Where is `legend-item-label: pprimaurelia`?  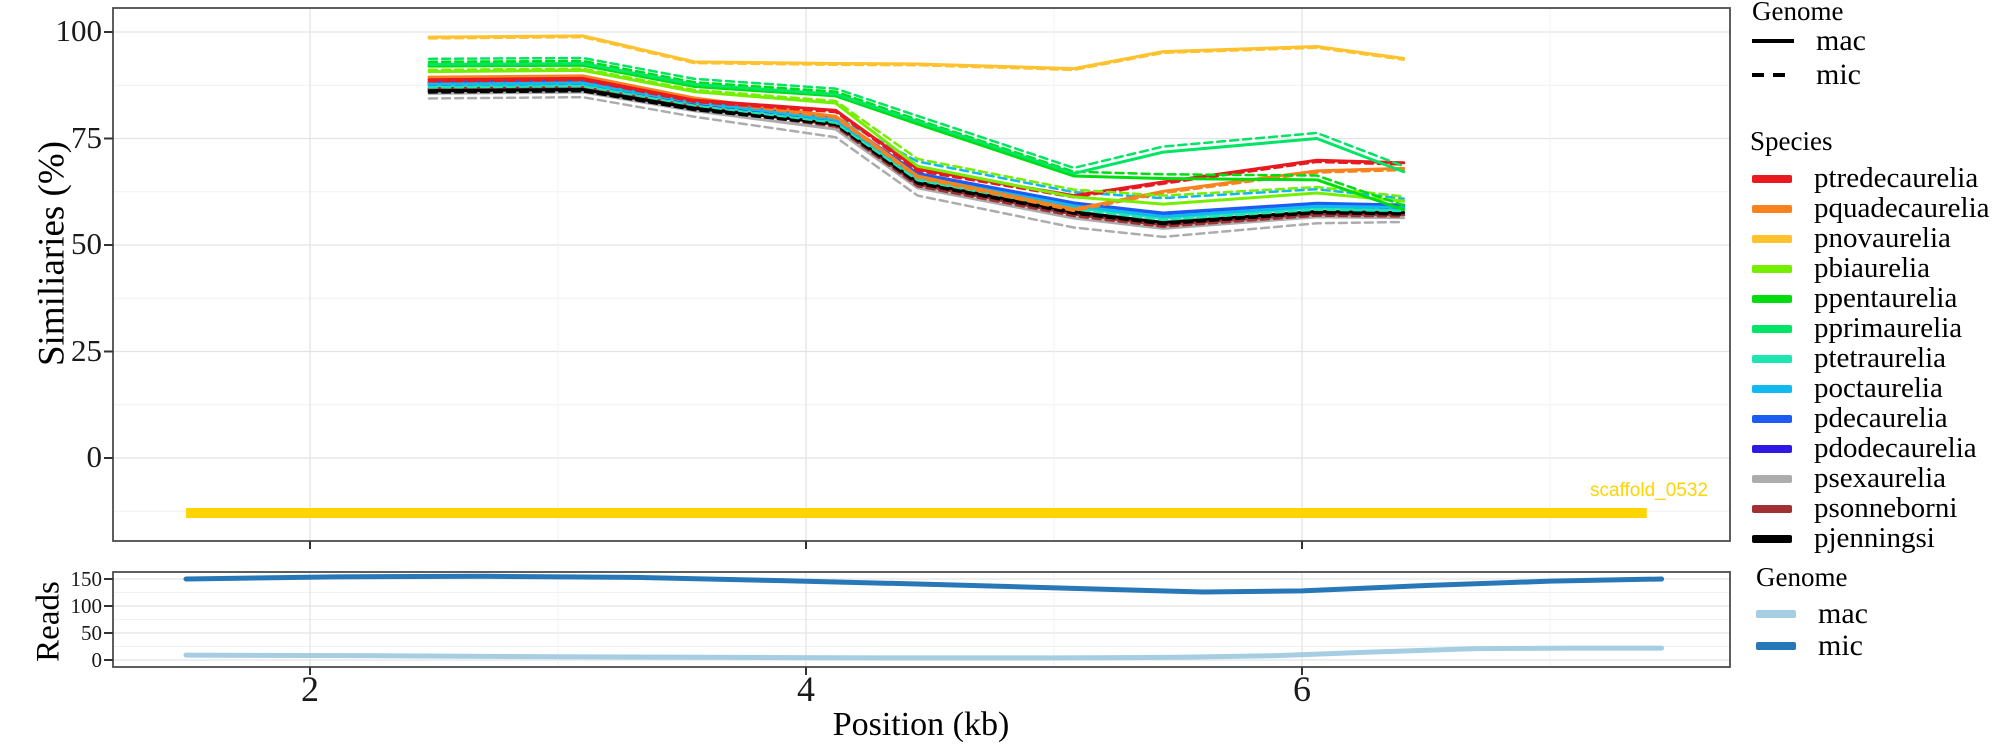
legend-item-label: pprimaurelia is located at coordinates (1888, 328).